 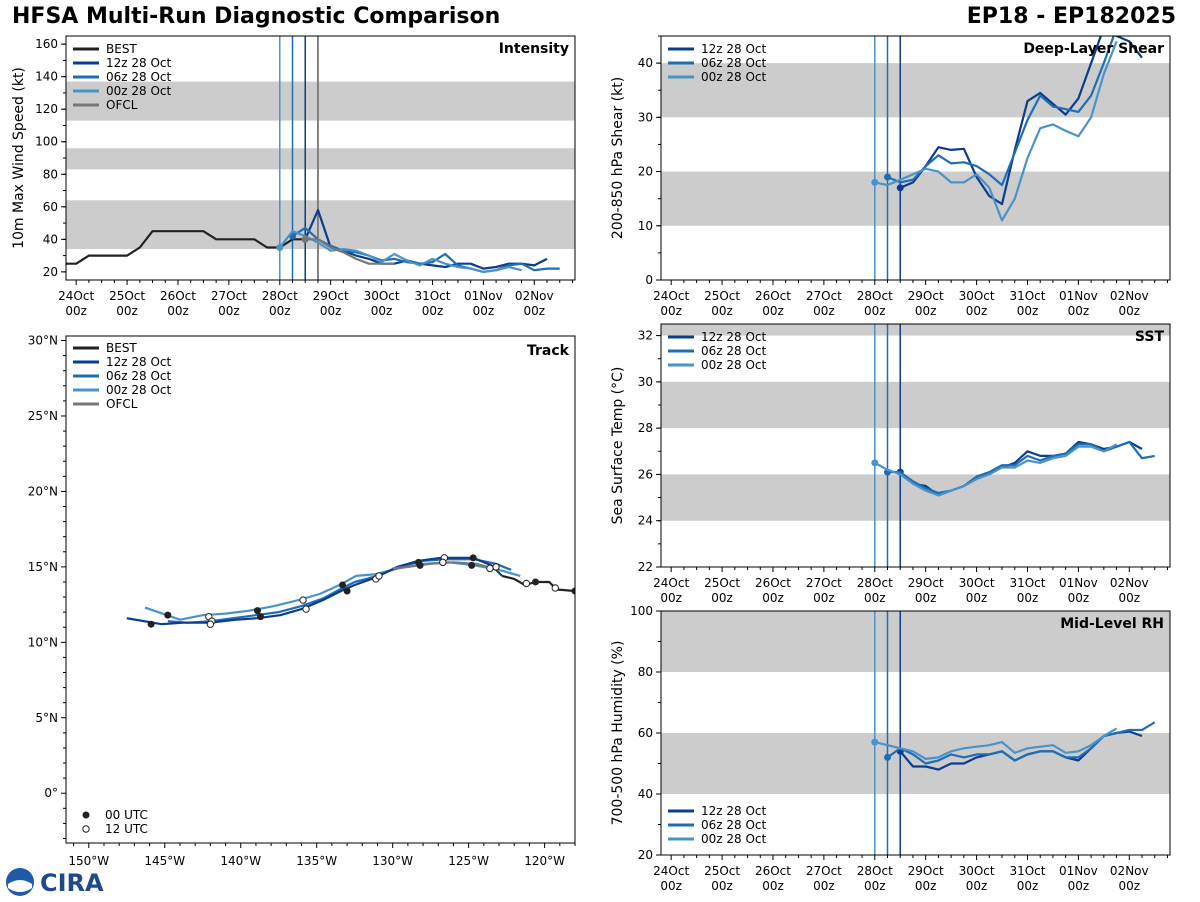 What do you see at coordinates (645, 172) in the screenshot?
I see `shear-ytick-label: 20` at bounding box center [645, 172].